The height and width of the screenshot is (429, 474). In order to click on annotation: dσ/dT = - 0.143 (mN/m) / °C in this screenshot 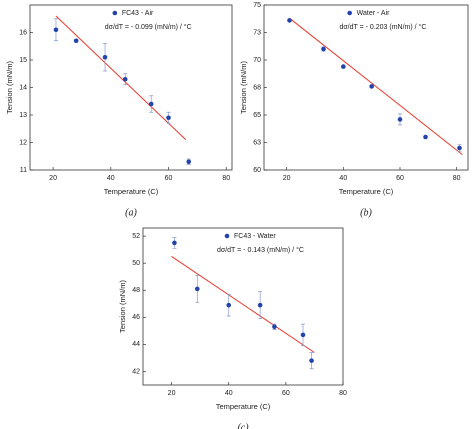, I will do `click(260, 250)`.